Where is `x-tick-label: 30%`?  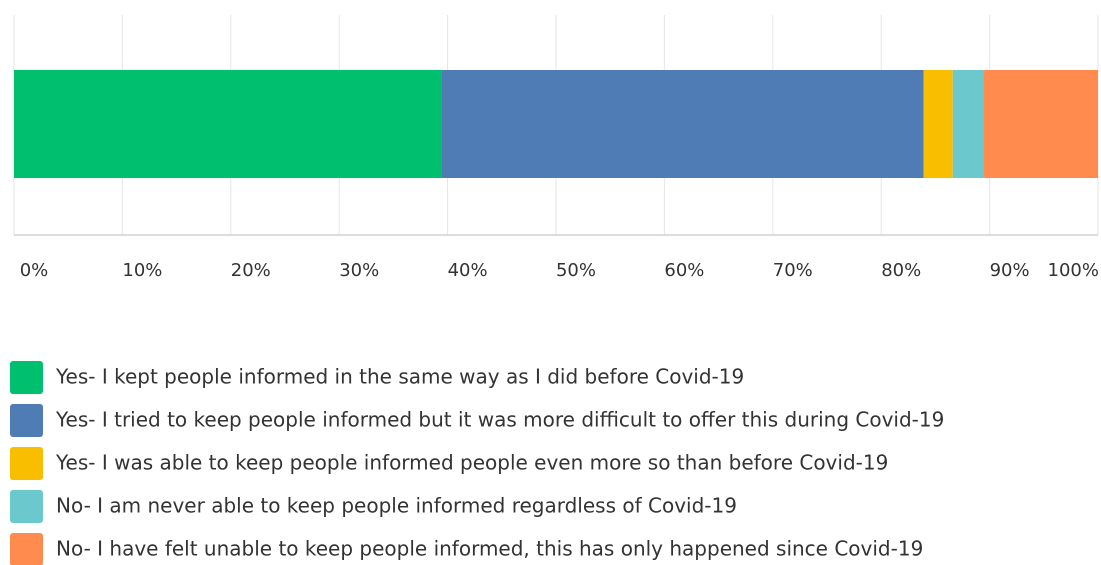
x-tick-label: 30% is located at coordinates (359, 270).